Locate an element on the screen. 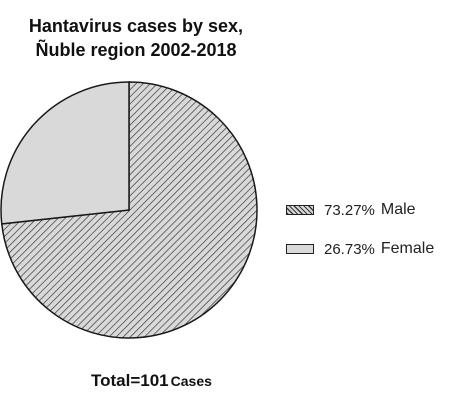 The width and height of the screenshot is (474, 417). legend-item-male: 73.27% Male is located at coordinates (351, 210).